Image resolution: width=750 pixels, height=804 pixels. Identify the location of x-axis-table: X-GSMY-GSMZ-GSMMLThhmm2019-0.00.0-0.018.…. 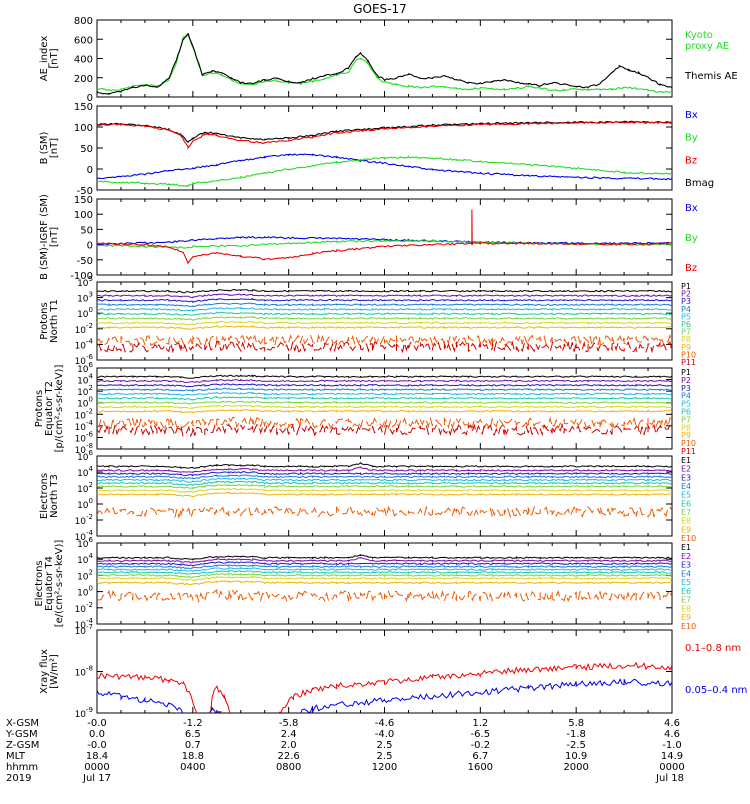
(345, 751).